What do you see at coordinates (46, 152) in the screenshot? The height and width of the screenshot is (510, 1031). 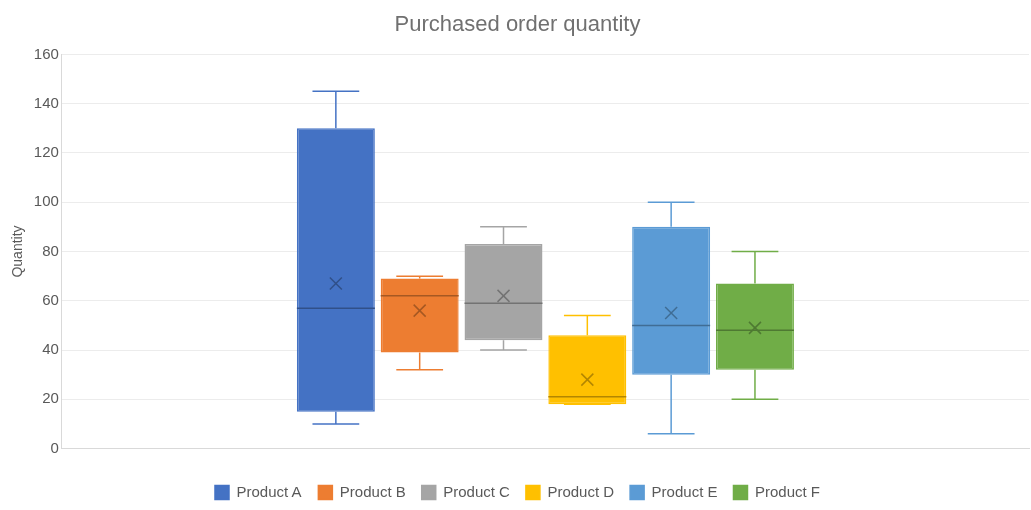 I see `y-tick-label: 120` at bounding box center [46, 152].